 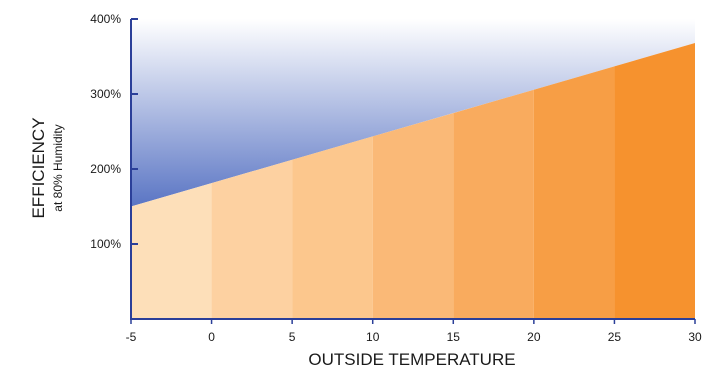 What do you see at coordinates (58, 167) in the screenshot?
I see `y-axis-subtitle: at 80% Humidity` at bounding box center [58, 167].